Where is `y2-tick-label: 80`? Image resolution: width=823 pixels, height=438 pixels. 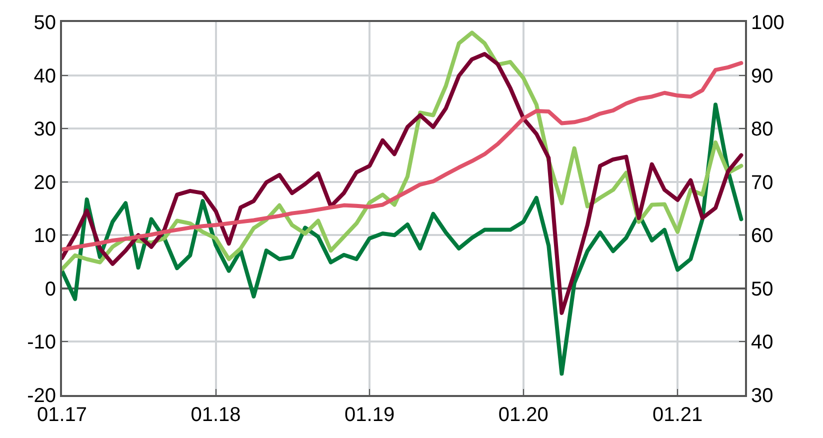 y2-tick-label: 80 is located at coordinates (762, 129).